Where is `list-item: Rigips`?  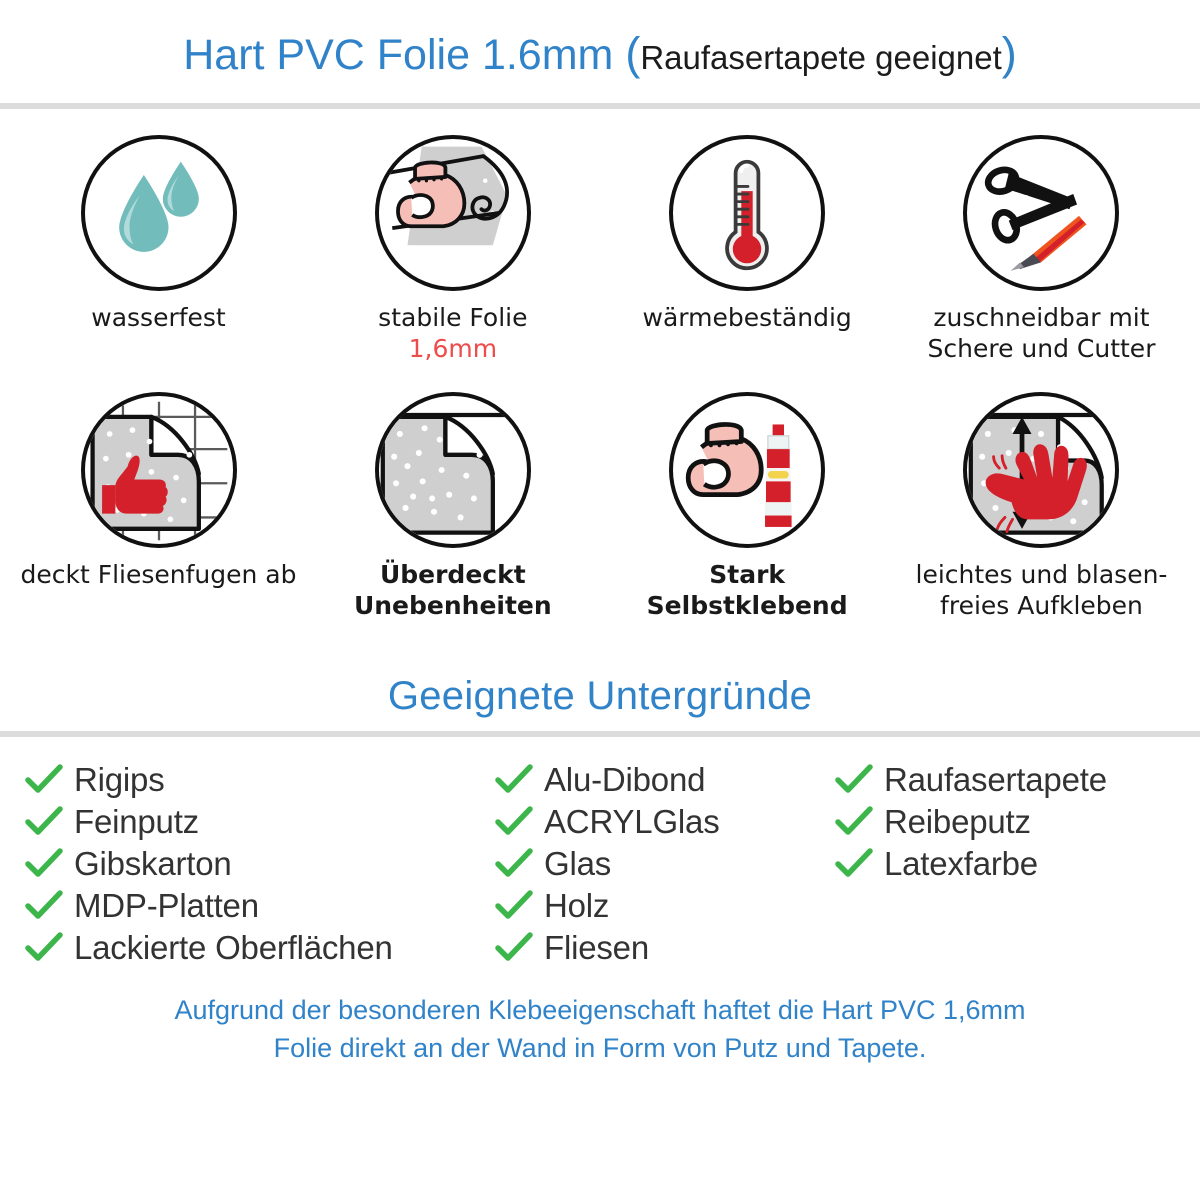
list-item: Rigips is located at coordinates (259, 780).